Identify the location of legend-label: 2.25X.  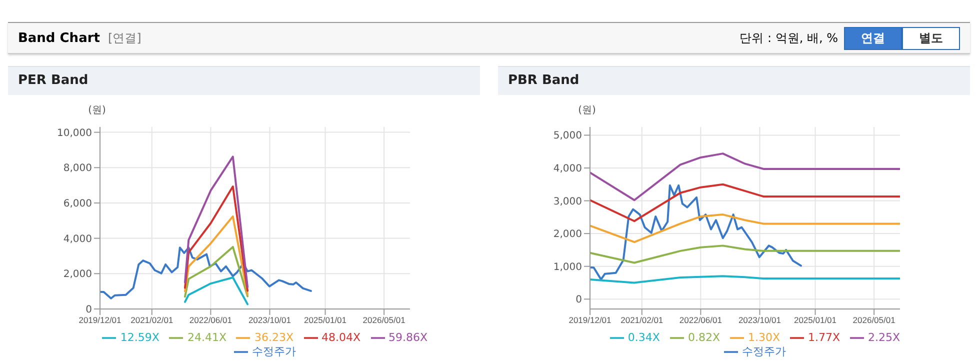
(884, 337).